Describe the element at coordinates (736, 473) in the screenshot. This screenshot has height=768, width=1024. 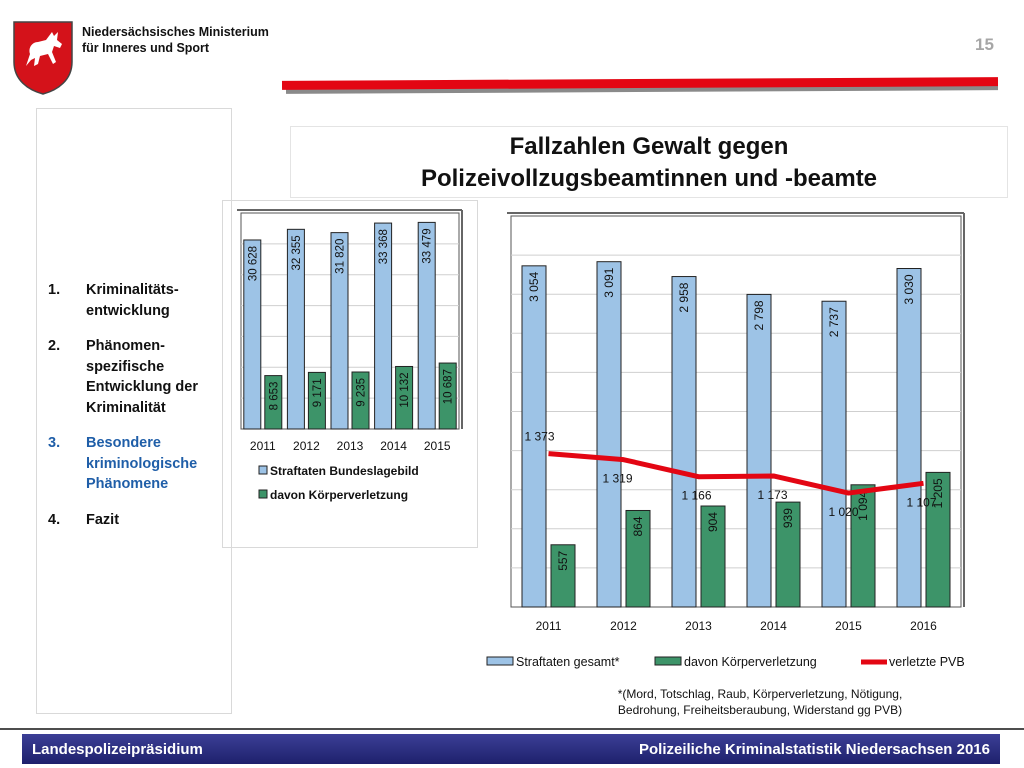
I see `c2-line-verletzte-pvb` at that location.